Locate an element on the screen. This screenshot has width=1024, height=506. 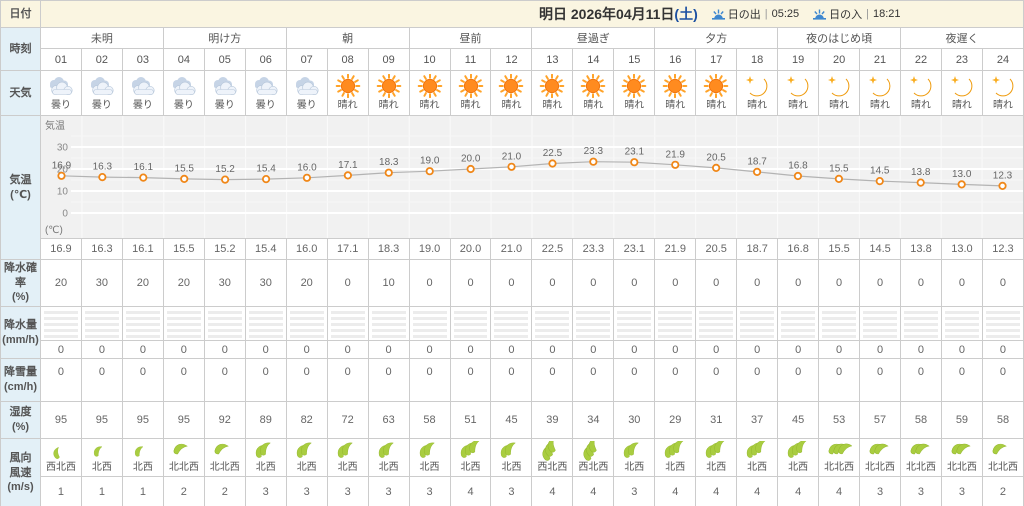
temperature-unit: (℃) is located at coordinates (20, 194).